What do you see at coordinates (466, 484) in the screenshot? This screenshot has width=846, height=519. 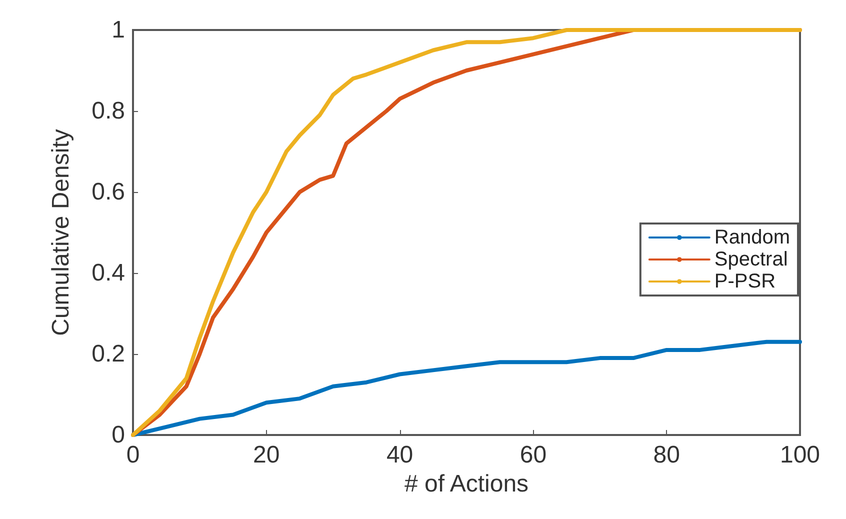 I see `x-axis-title: # of Actions` at bounding box center [466, 484].